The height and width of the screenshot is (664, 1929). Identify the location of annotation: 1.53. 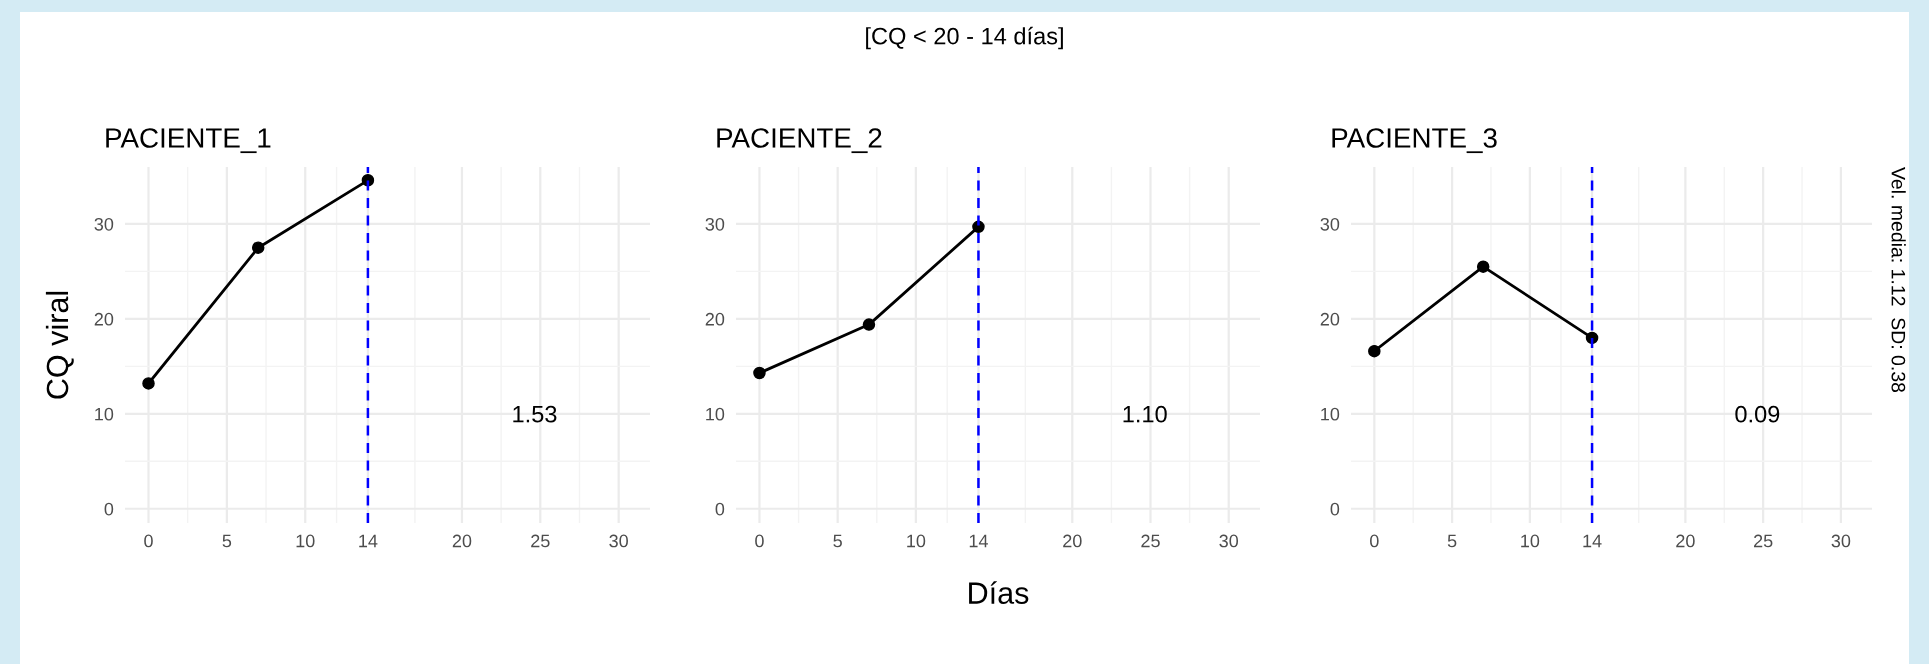
(535, 414).